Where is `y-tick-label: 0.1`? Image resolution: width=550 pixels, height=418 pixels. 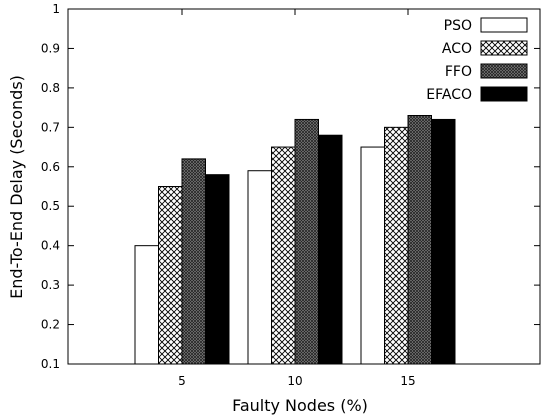 y-tick-label: 0.1 is located at coordinates (50, 364).